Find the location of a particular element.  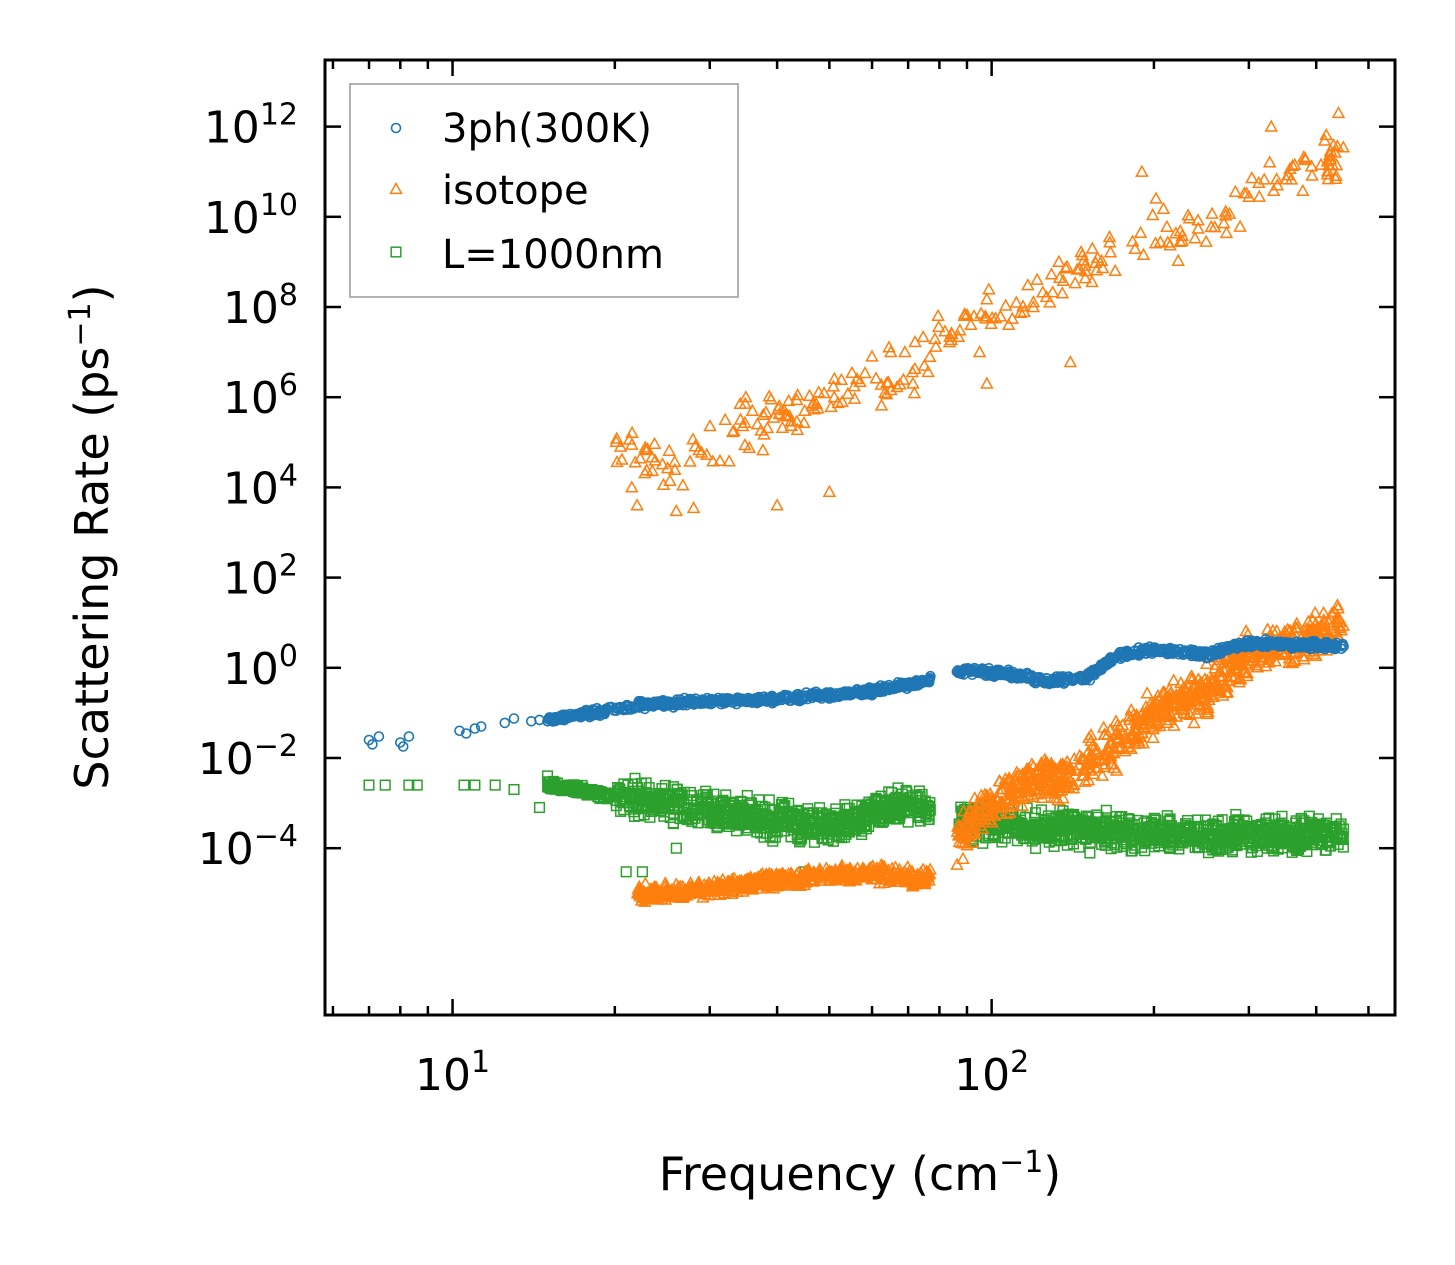

legend: 3ph(300K) isotope L=1000nm is located at coordinates (544, 190).